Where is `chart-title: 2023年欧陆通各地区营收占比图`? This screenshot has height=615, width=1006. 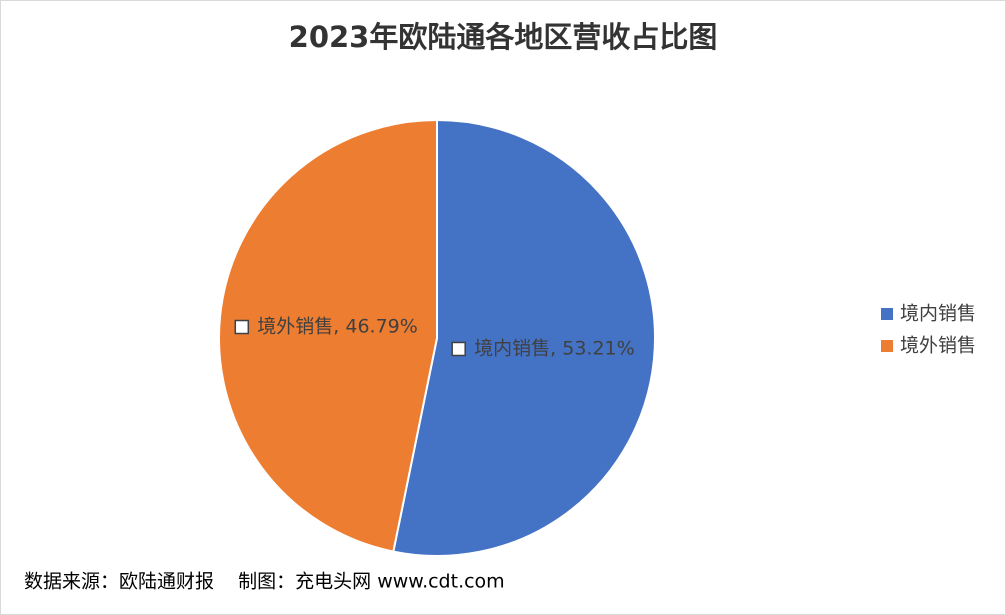
chart-title: 2023年欧陆通各地区营收占比图 is located at coordinates (503, 37).